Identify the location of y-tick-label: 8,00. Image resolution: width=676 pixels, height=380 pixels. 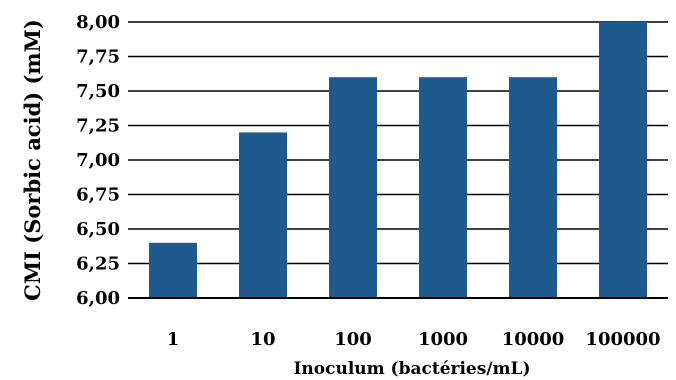
(98, 22).